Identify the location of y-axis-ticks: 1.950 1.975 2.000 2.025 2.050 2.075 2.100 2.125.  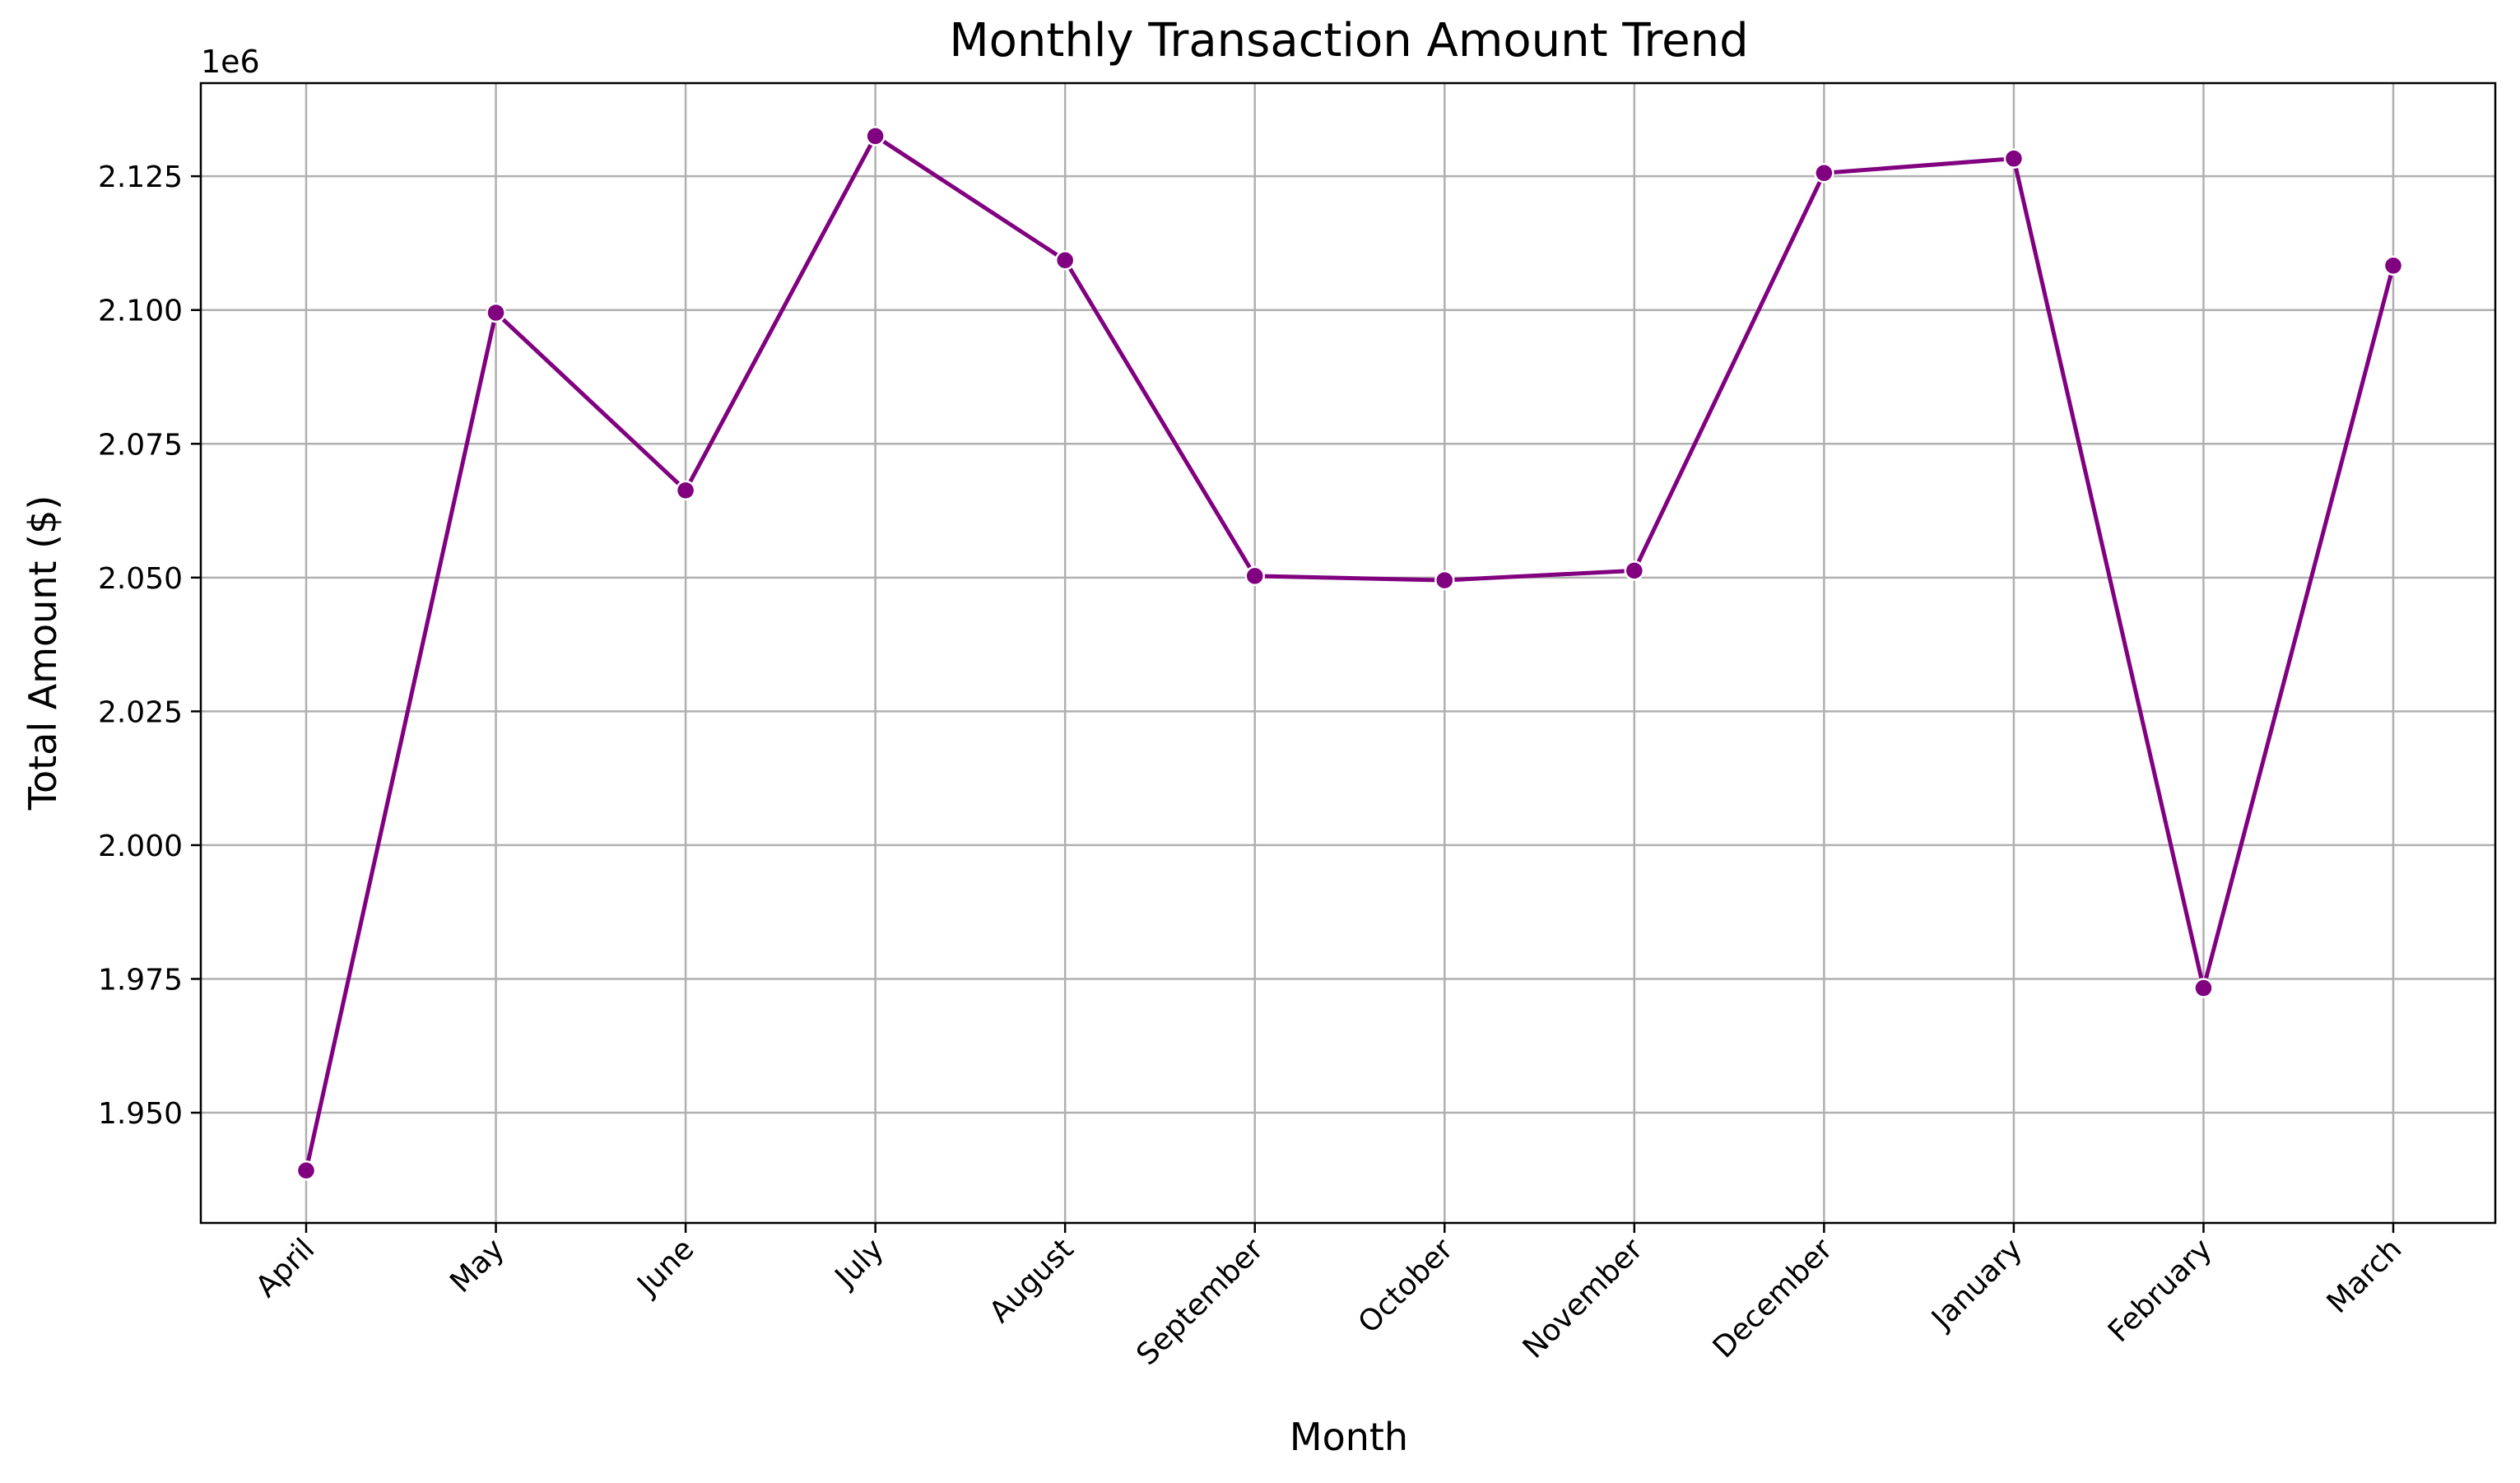
(149, 645).